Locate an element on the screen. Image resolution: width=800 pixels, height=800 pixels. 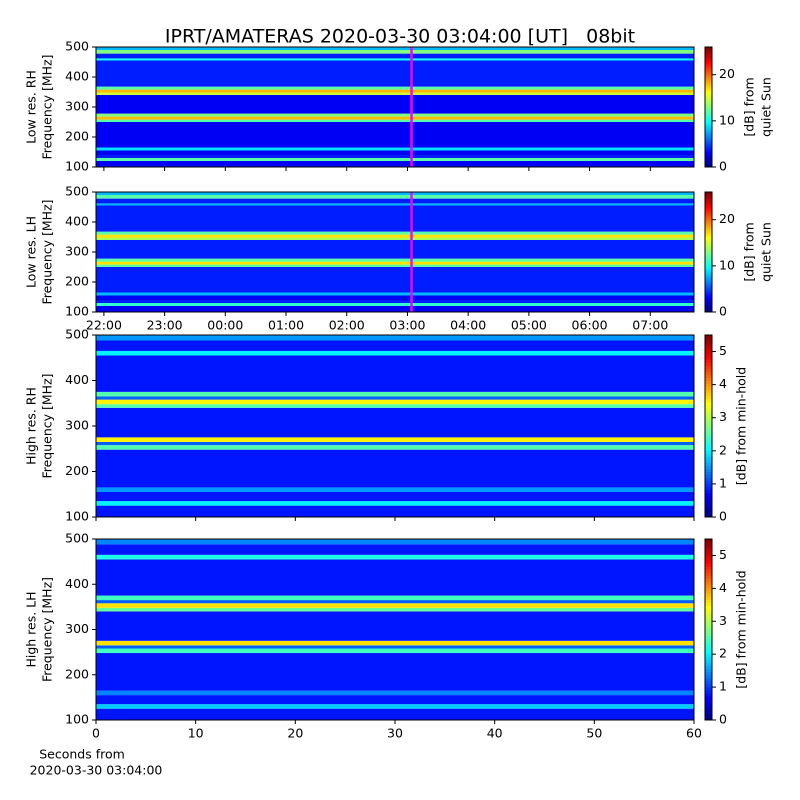
x-tick-label: 06:00 is located at coordinates (590, 325).